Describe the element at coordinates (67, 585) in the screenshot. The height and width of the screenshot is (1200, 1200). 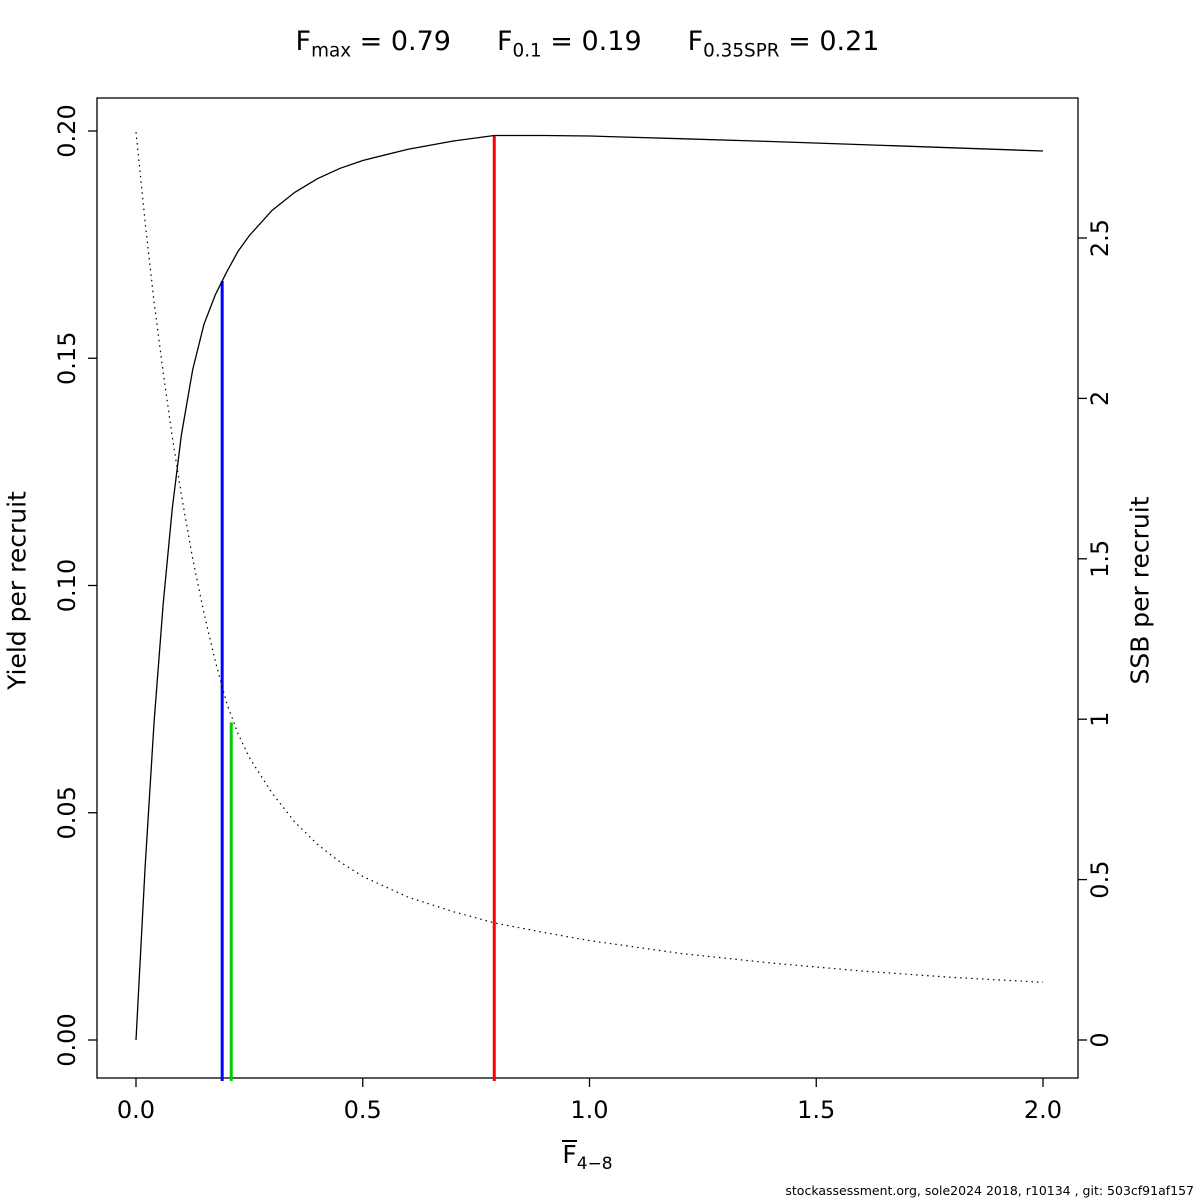
I see `y-left-tick-label: 0.10` at that location.